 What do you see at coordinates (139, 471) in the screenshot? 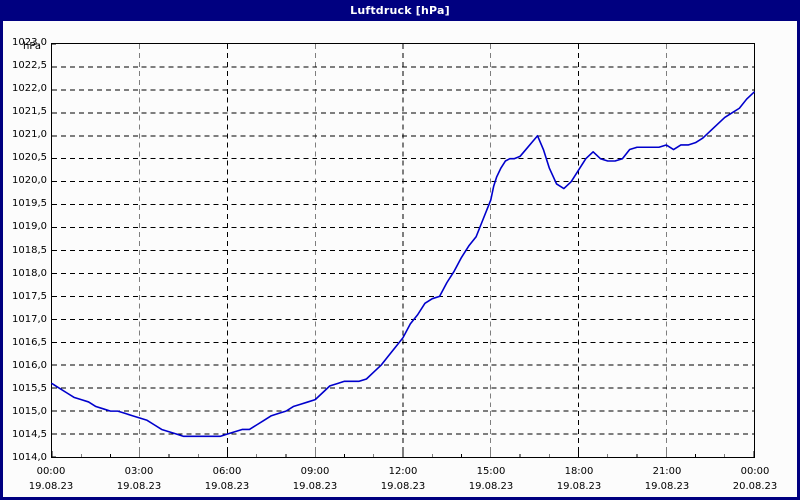
I see `x-axis-tick-time: 03:00` at bounding box center [139, 471].